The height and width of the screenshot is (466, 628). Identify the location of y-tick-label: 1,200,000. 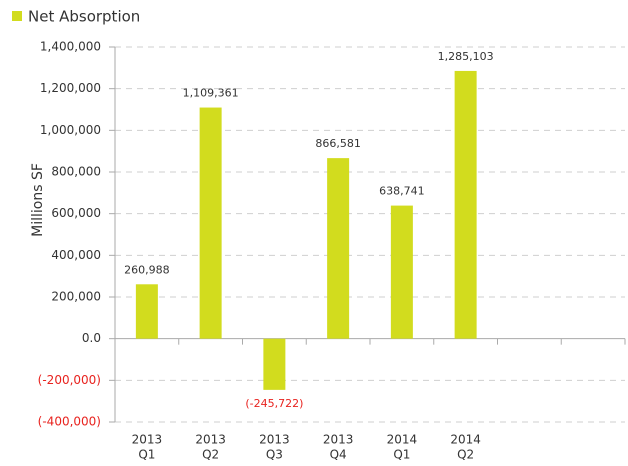
(70, 88).